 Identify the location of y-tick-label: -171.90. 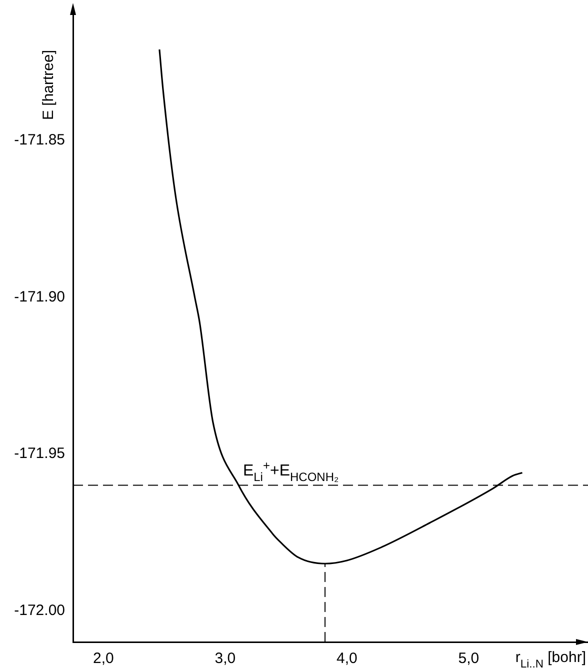
(39, 297).